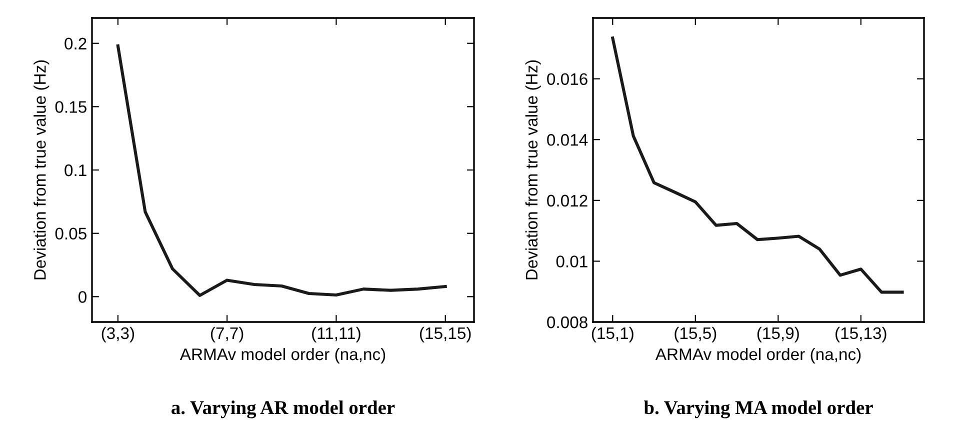  What do you see at coordinates (613, 334) in the screenshot?
I see `x-tick-label: (15,1)` at bounding box center [613, 334].